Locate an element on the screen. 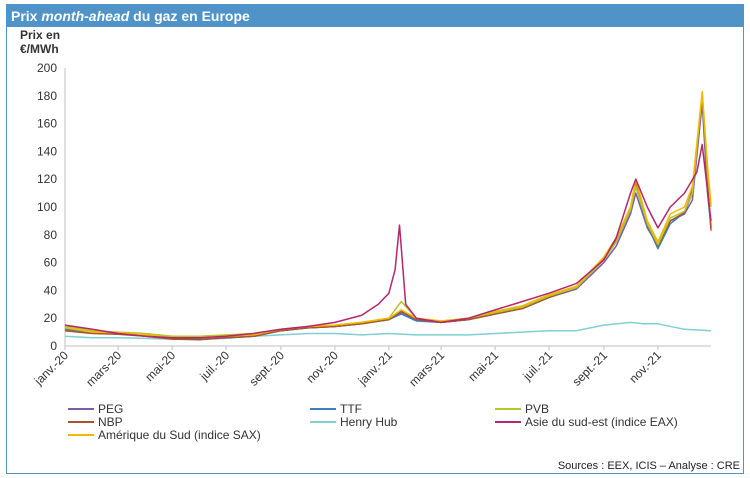 The image size is (750, 478). x-tick-label: mars-20 is located at coordinates (103, 368).